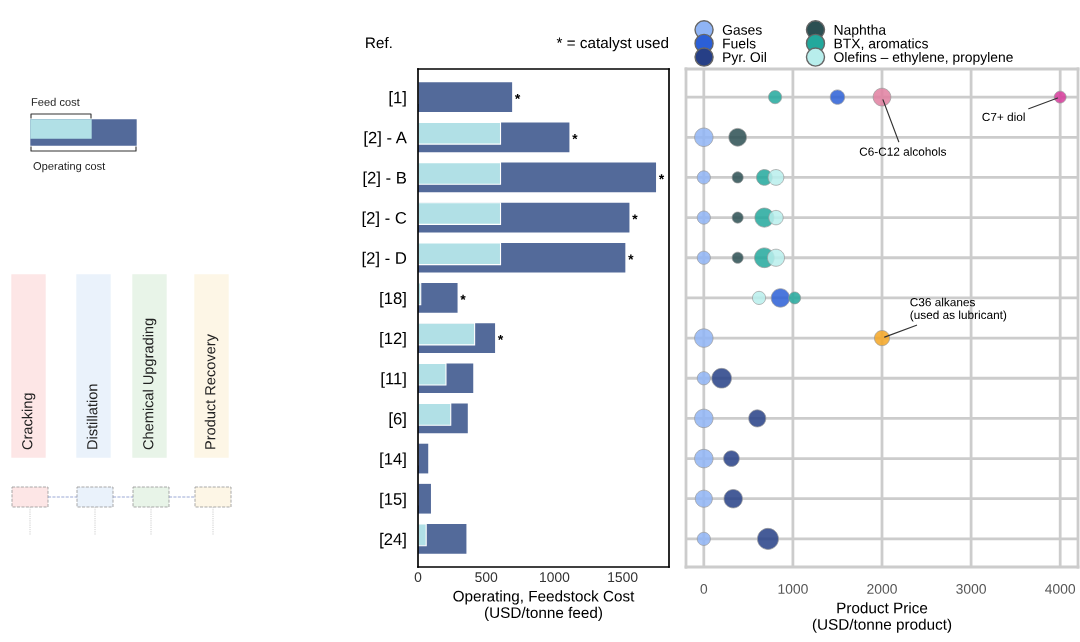 This screenshot has height=642, width=1080. I want to click on x-tick-label: 500, so click(486, 577).